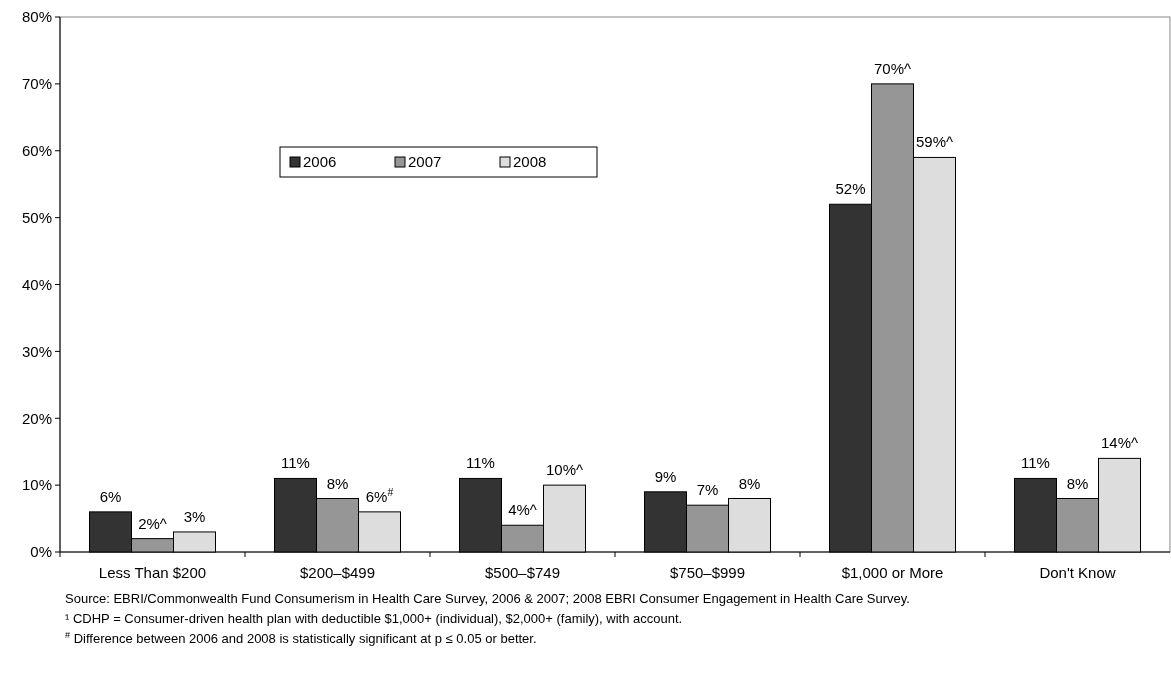 The height and width of the screenshot is (693, 1171). What do you see at coordinates (320, 162) in the screenshot?
I see `legend-label: 2006` at bounding box center [320, 162].